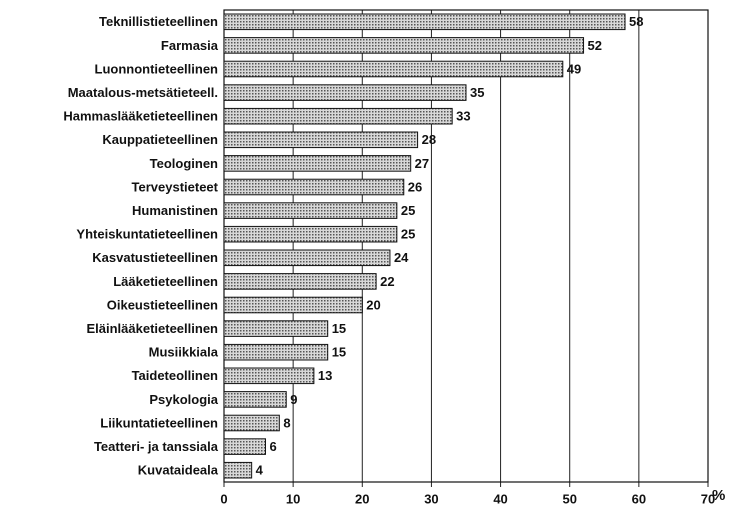 This screenshot has width=735, height=514. I want to click on data-label: 52, so click(595, 45).